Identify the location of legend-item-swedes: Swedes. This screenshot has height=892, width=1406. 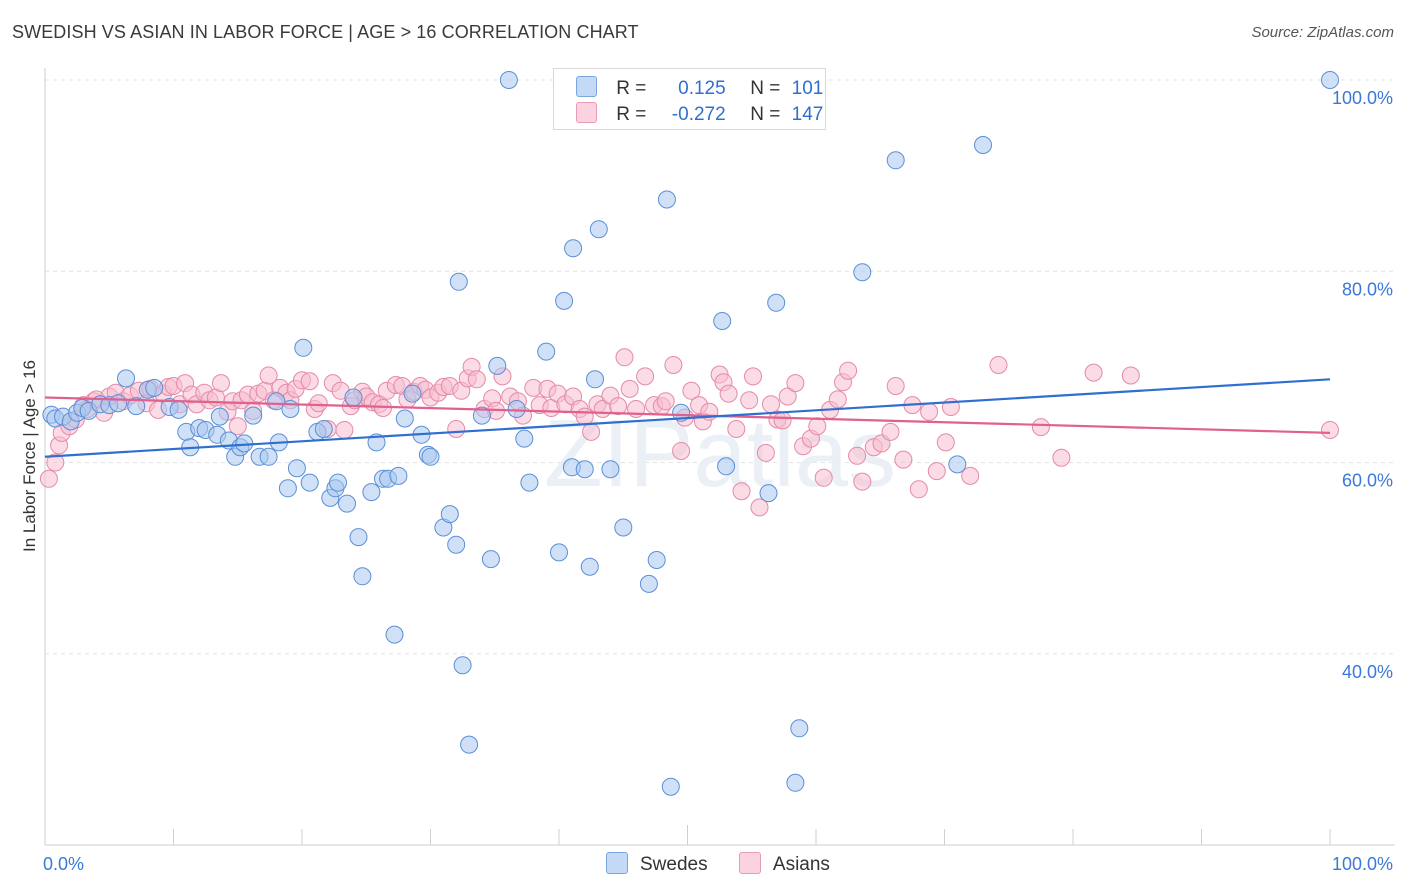
(657, 864).